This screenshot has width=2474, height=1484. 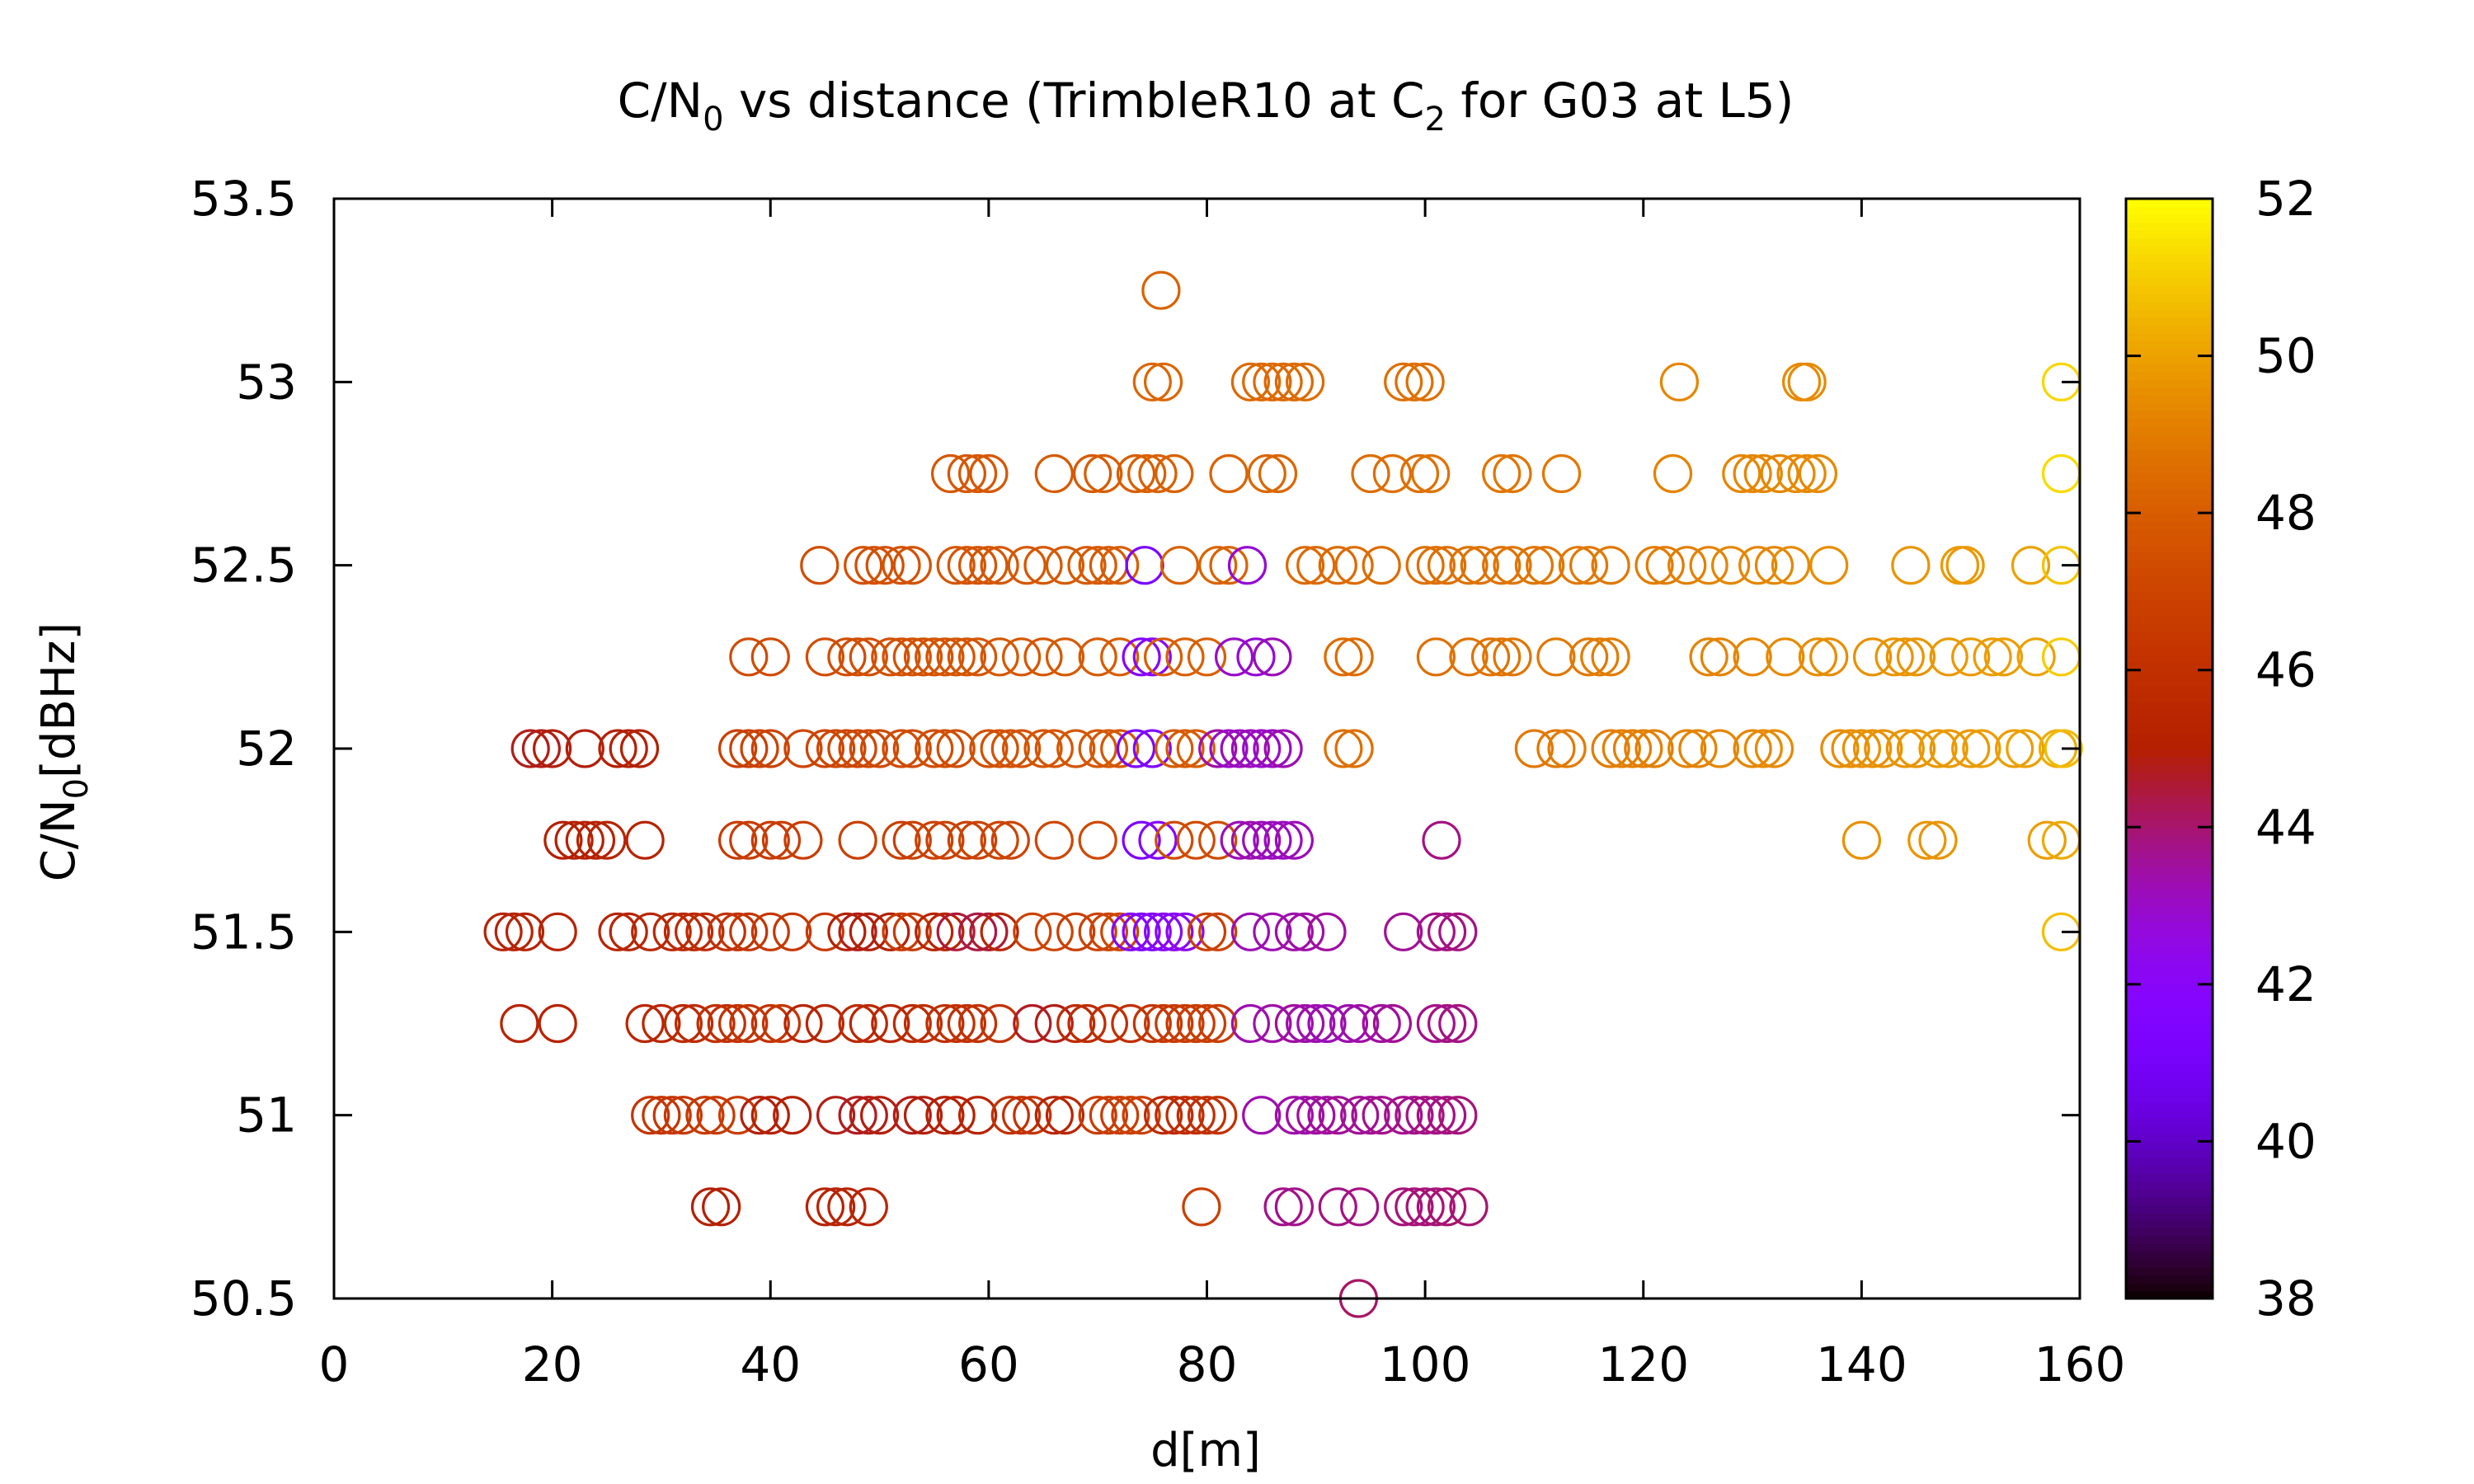 I want to click on colorbar-tick-label: 38, so click(x=2285, y=1298).